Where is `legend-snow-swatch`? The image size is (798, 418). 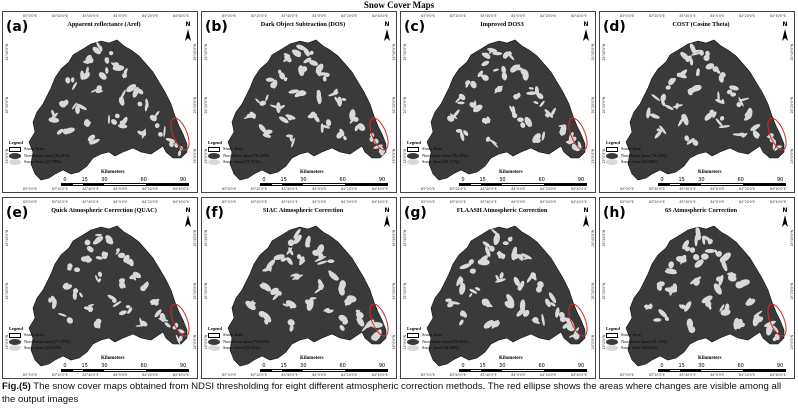
legend-snow-swatch is located at coordinates (612, 162).